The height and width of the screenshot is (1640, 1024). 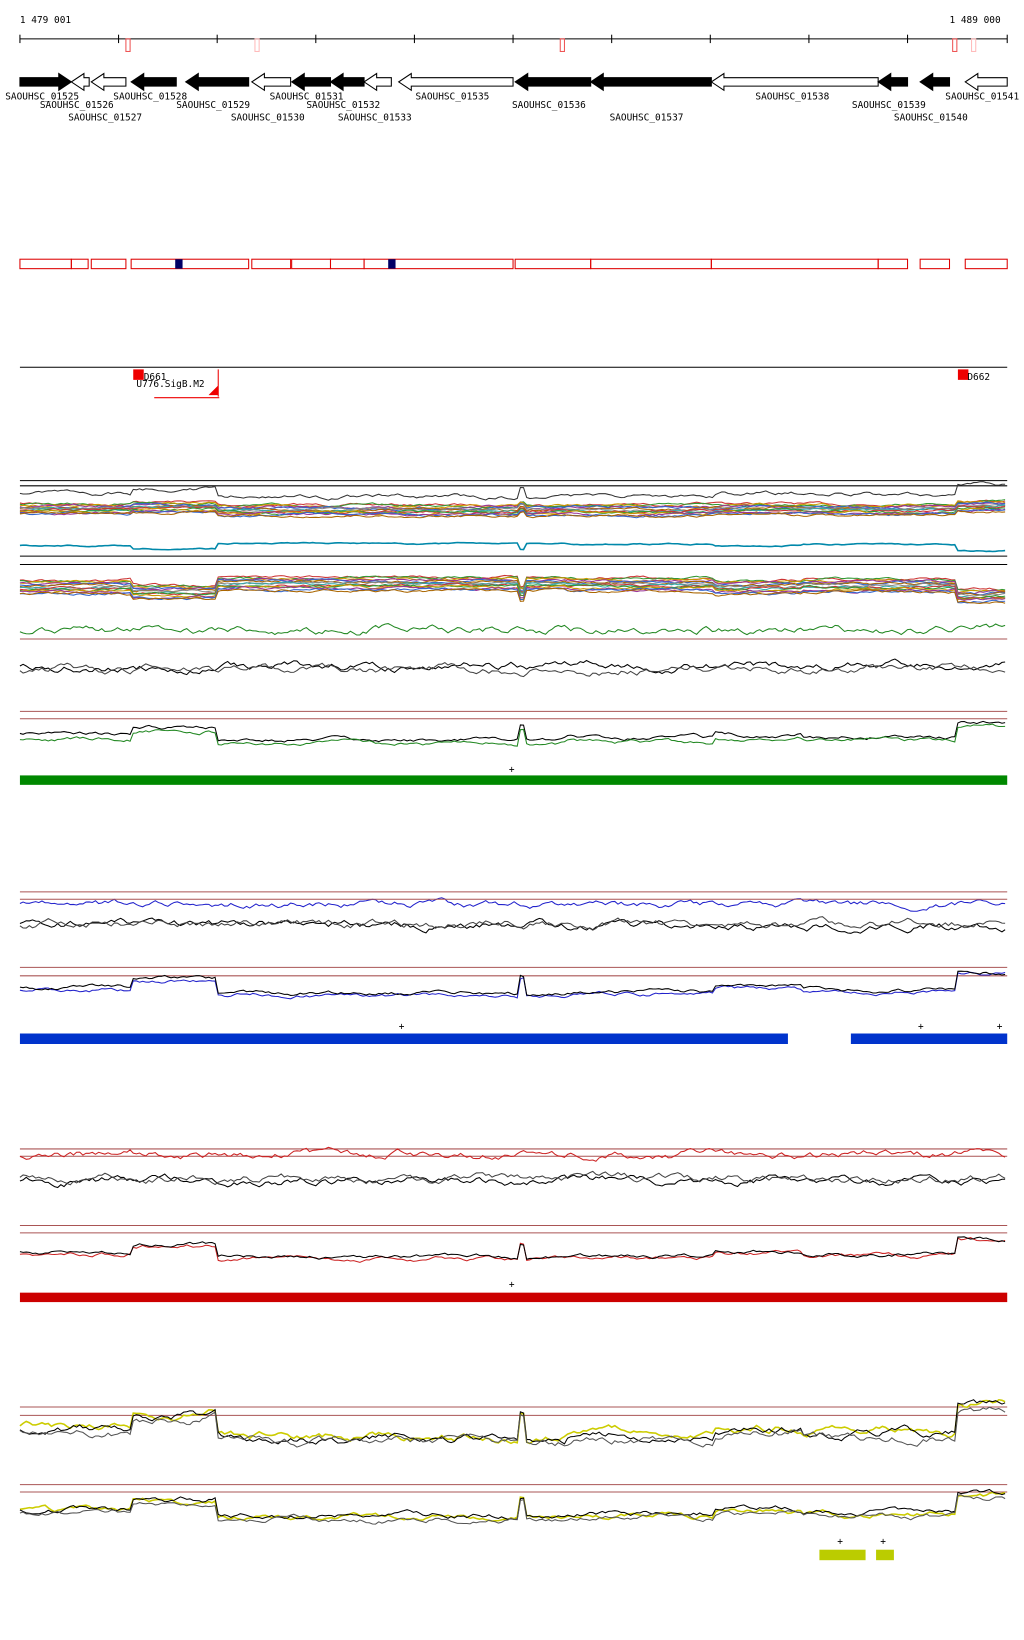 What do you see at coordinates (975, 20) in the screenshot?
I see `end-coordinate: 1 489 000` at bounding box center [975, 20].